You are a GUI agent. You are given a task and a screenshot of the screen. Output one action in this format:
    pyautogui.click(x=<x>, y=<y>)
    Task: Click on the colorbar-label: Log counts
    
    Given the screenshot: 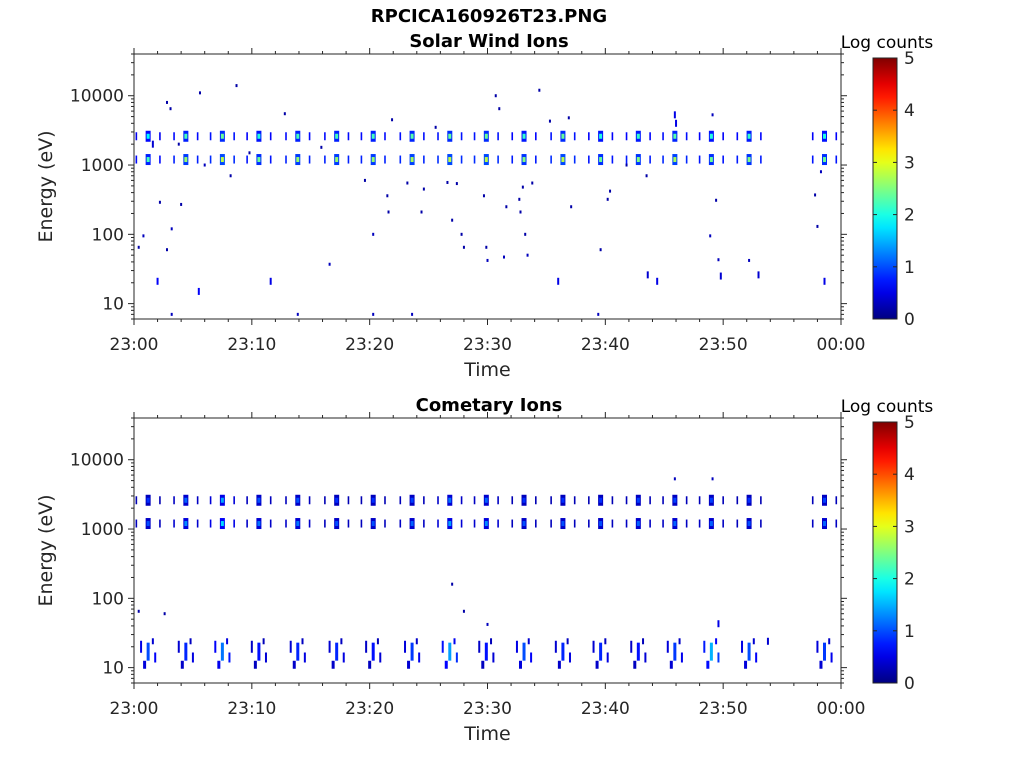 What is the action you would take?
    pyautogui.click(x=887, y=407)
    